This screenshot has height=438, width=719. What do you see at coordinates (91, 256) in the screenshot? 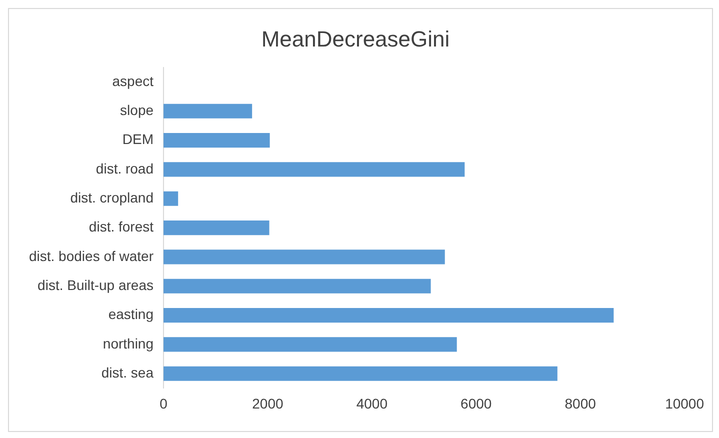
I see `y-tick-label: dist. bodies of water` at bounding box center [91, 256].